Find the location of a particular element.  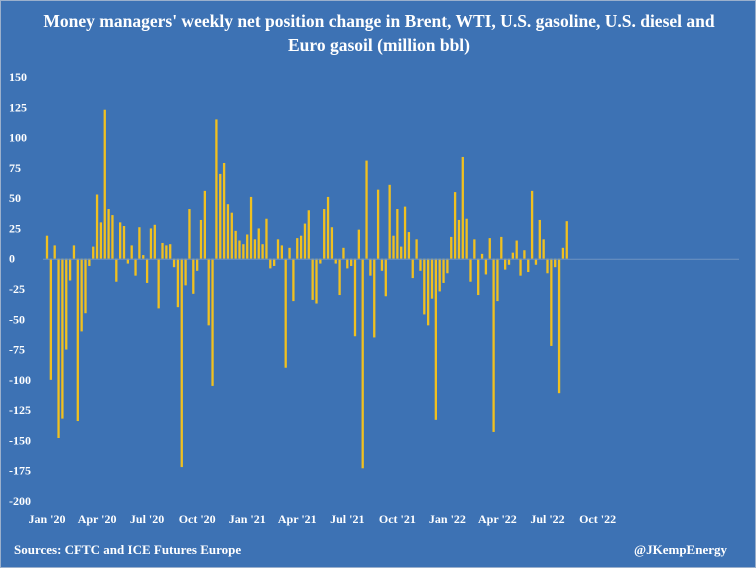

y-tick-label: -50 is located at coordinates (17, 319).